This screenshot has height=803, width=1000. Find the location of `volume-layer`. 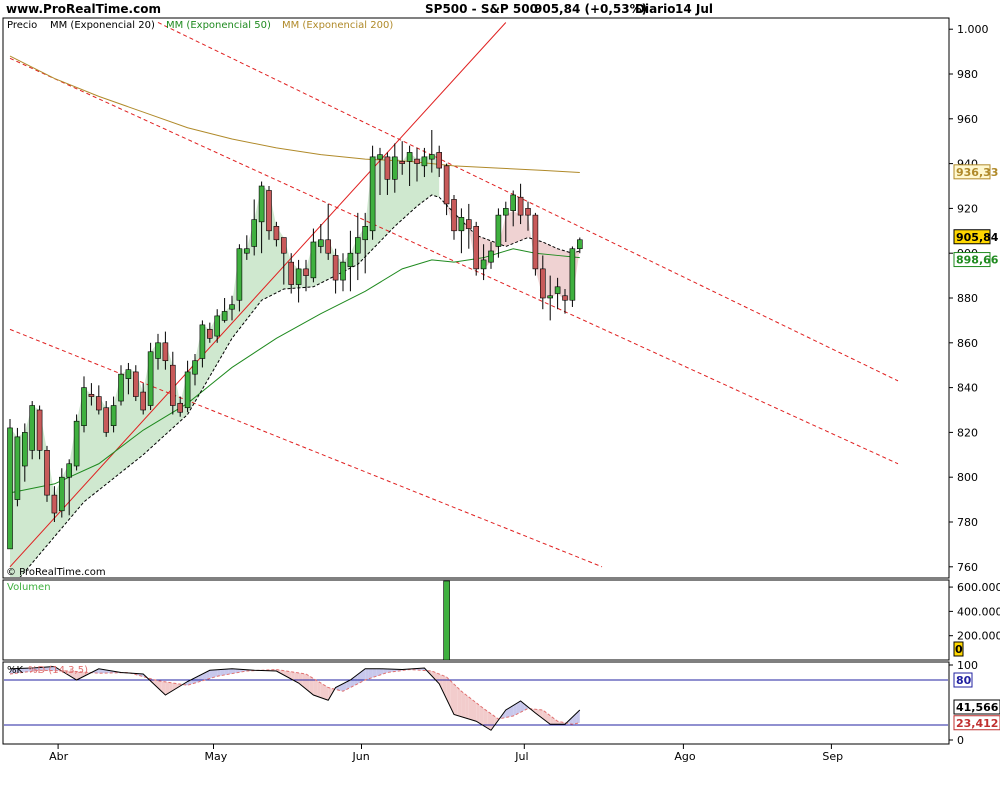

volume-layer is located at coordinates (447, 620).